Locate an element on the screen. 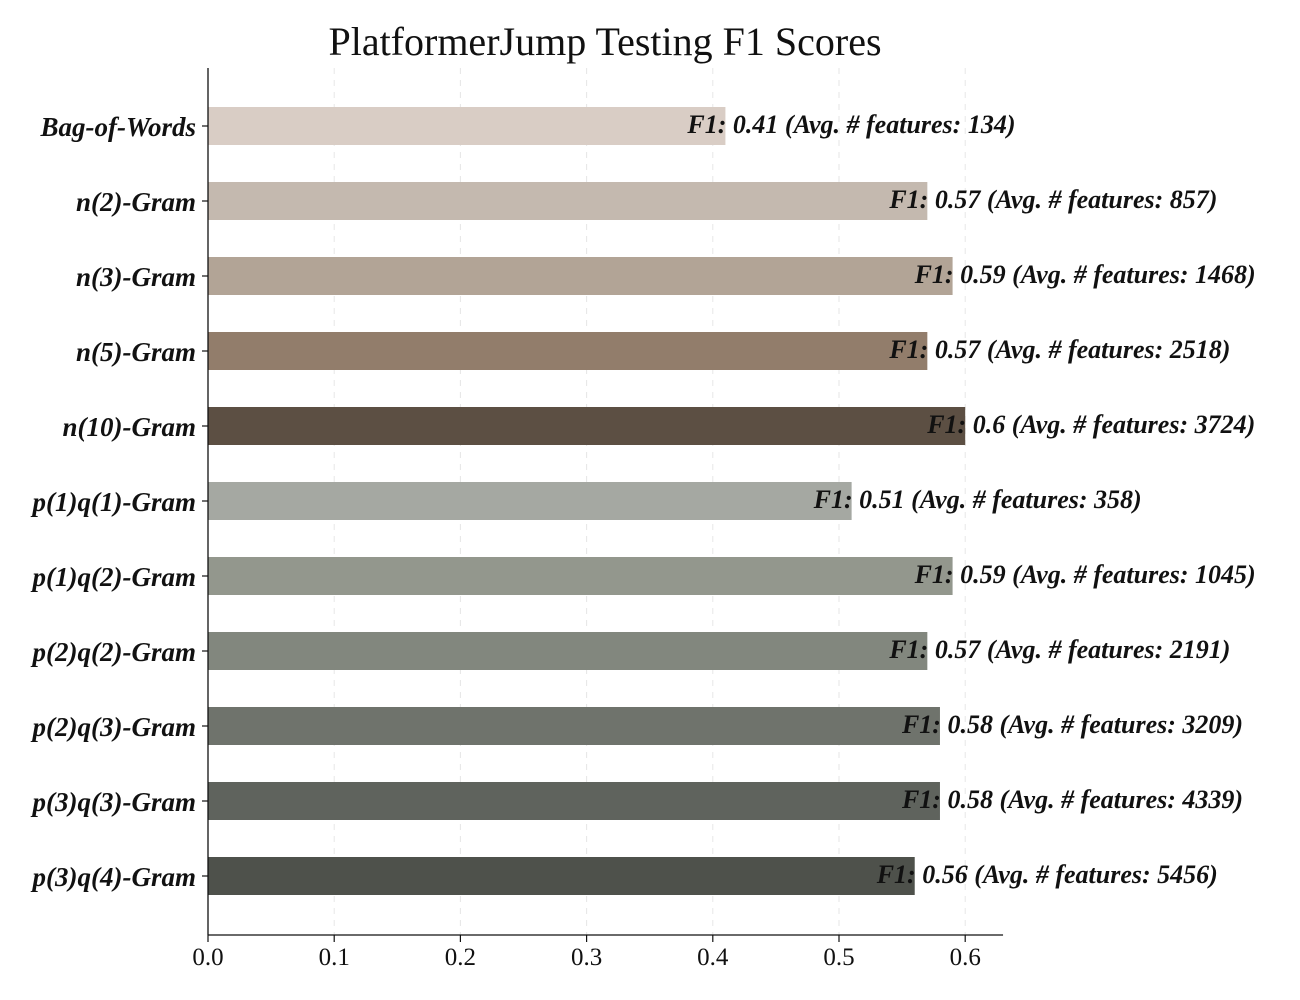 The width and height of the screenshot is (1300, 1000). data-label: F1: 0.57 (Avg. # features: 2191) is located at coordinates (1059, 649).